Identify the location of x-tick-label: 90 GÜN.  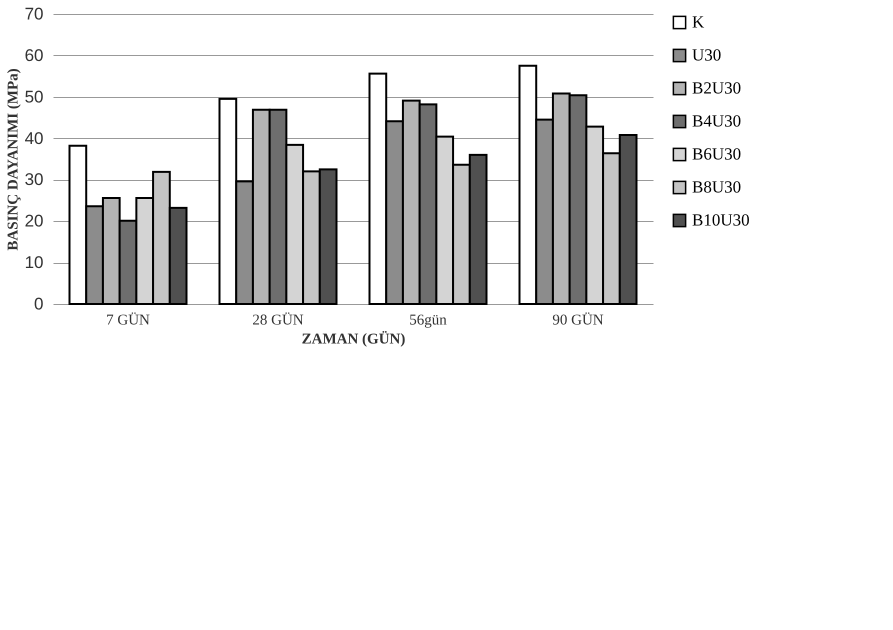
(578, 320).